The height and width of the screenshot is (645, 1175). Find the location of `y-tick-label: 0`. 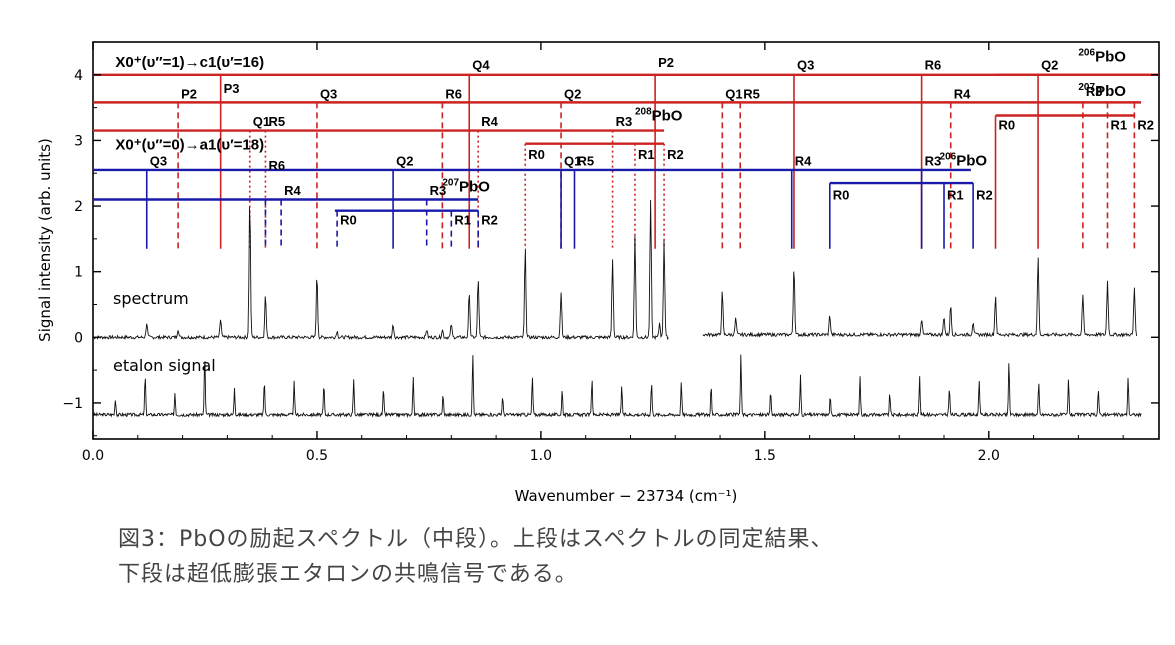

y-tick-label: 0 is located at coordinates (78, 338).